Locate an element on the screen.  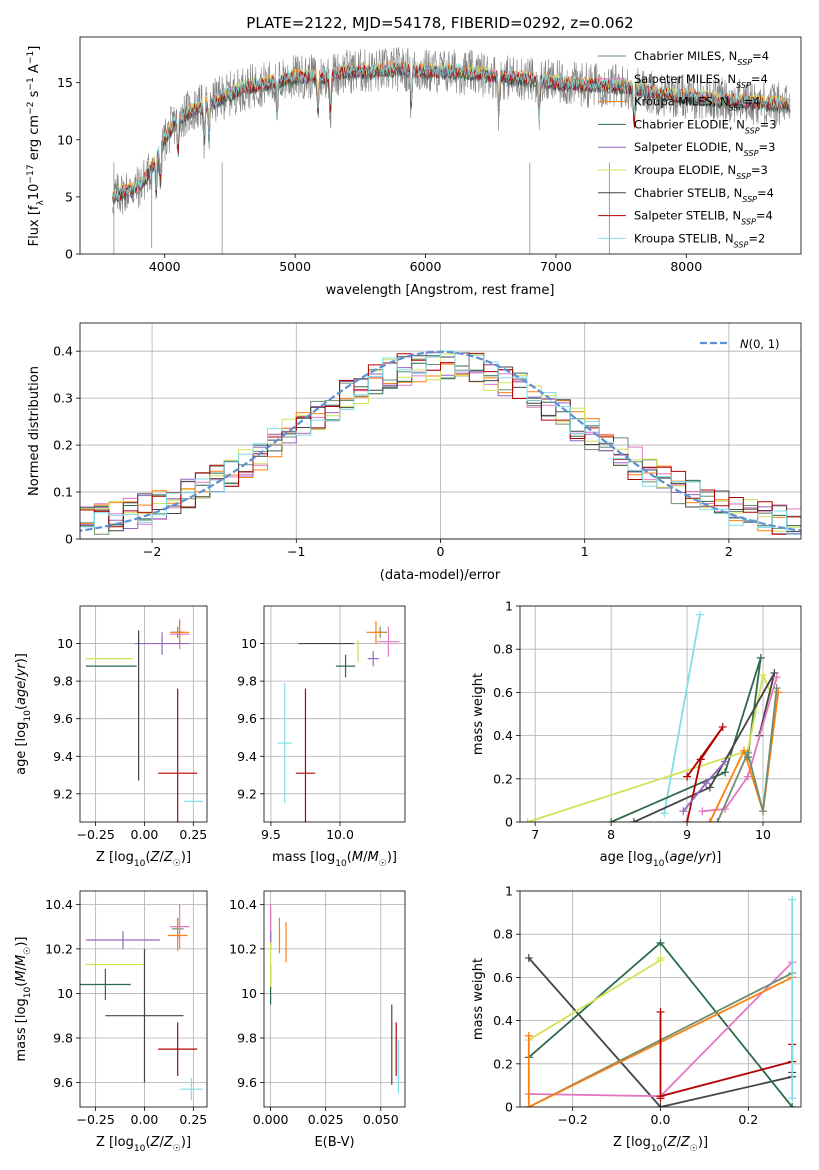
legend-label: Kroupa STELIB, NSSP=2 is located at coordinates (699, 240).